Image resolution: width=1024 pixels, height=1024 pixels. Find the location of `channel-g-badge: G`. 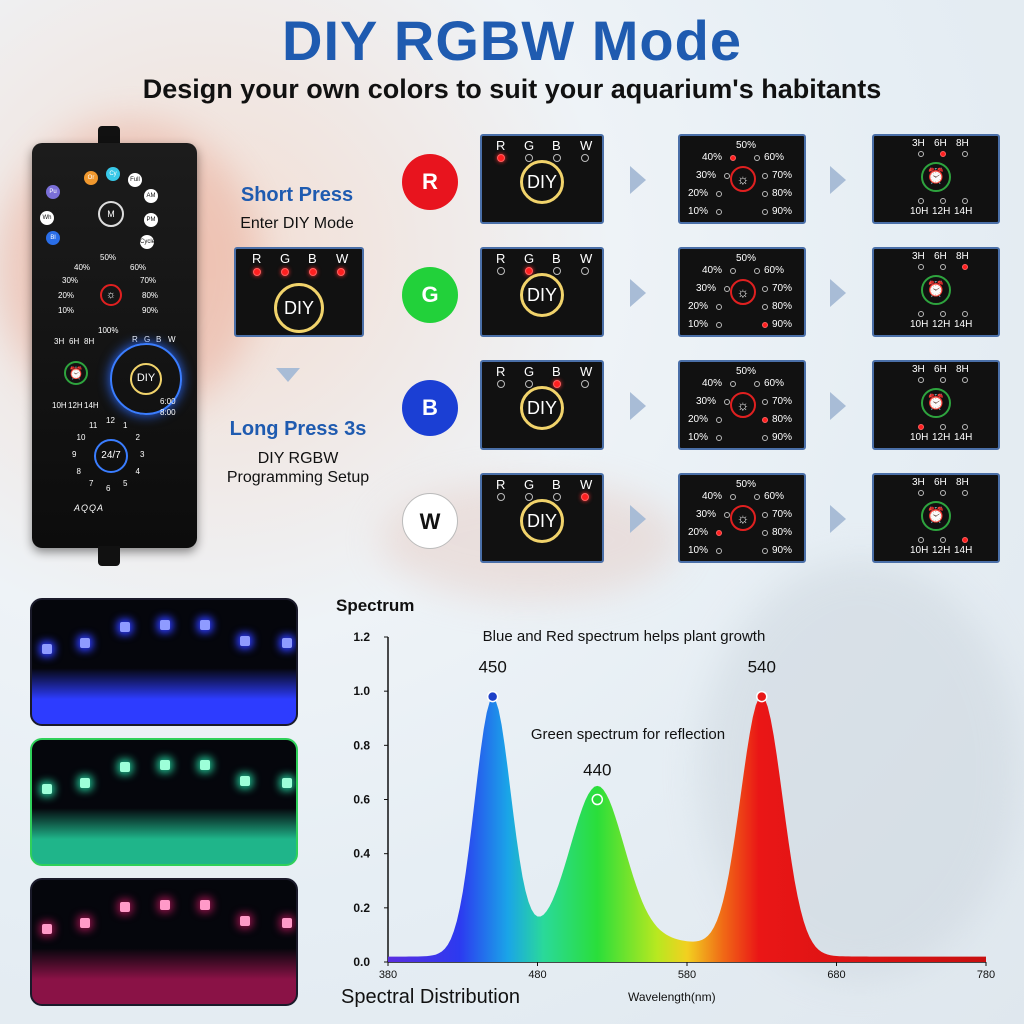

channel-g-badge: G is located at coordinates (430, 295).